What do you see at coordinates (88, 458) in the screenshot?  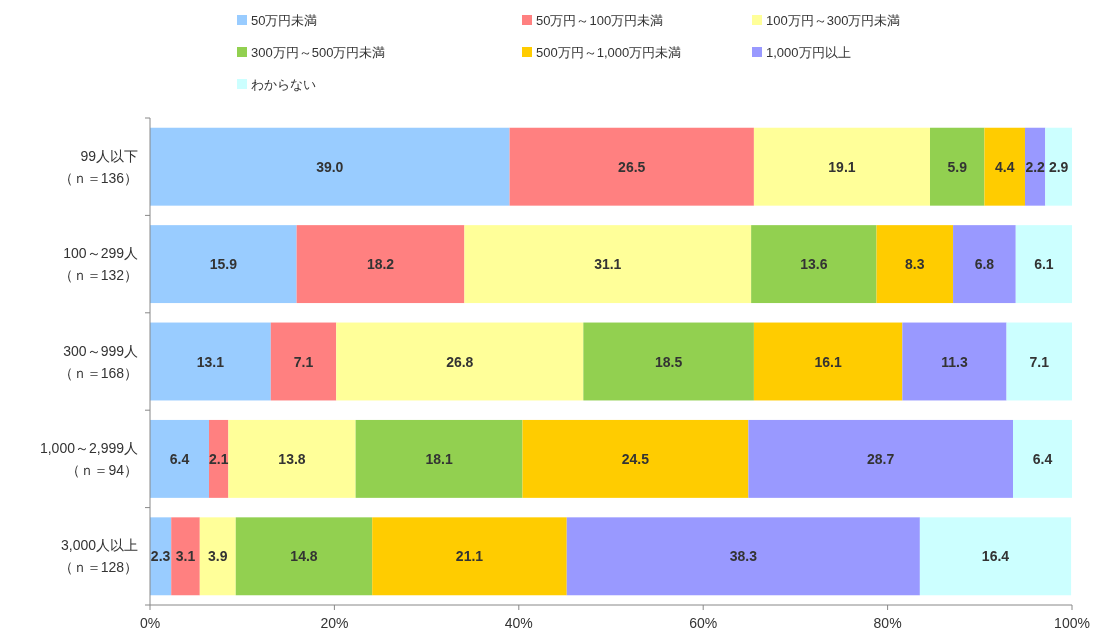 I see `y-tick-label: 1,000～2,999人（ｎ＝94）` at bounding box center [88, 458].